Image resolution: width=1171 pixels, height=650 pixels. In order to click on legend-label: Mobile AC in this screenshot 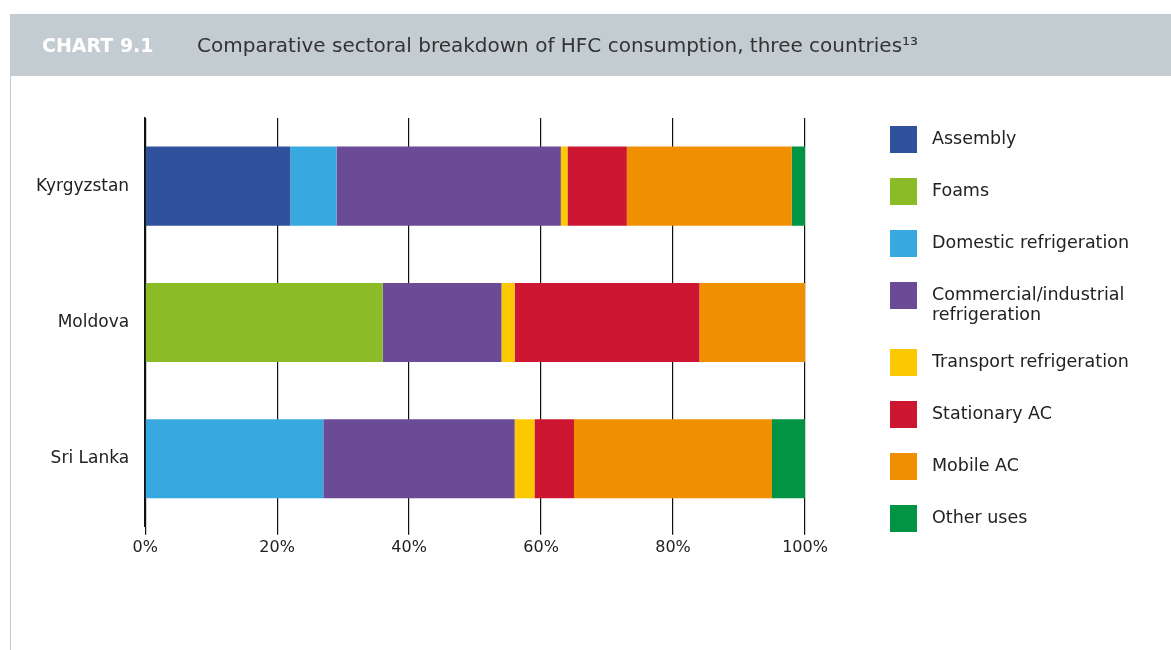, I will do `click(975, 464)`.